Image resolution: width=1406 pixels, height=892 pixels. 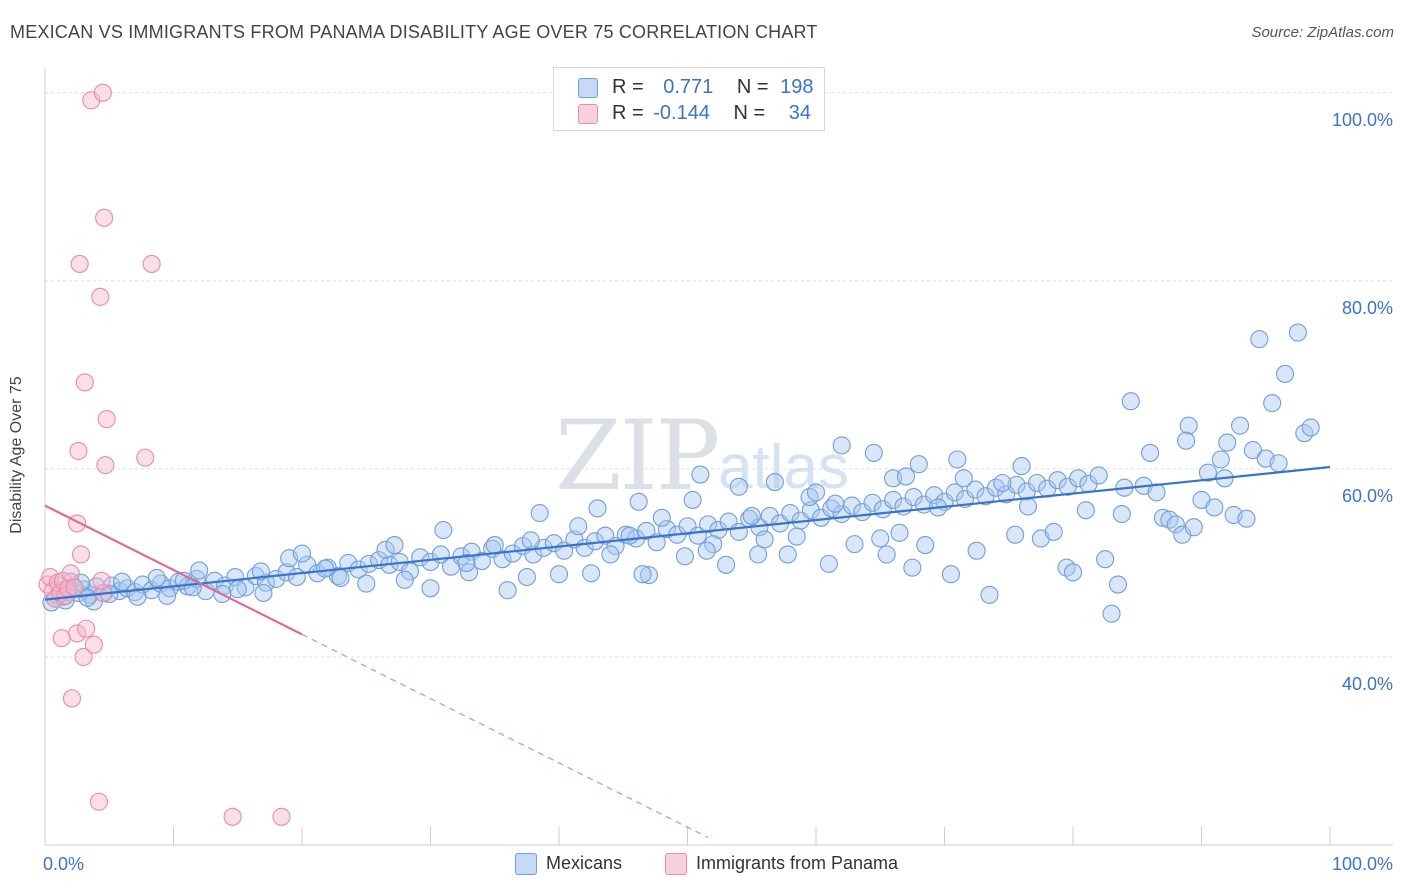 What do you see at coordinates (797, 863) in the screenshot?
I see `legend-label-panama: Immigrants from Panama` at bounding box center [797, 863].